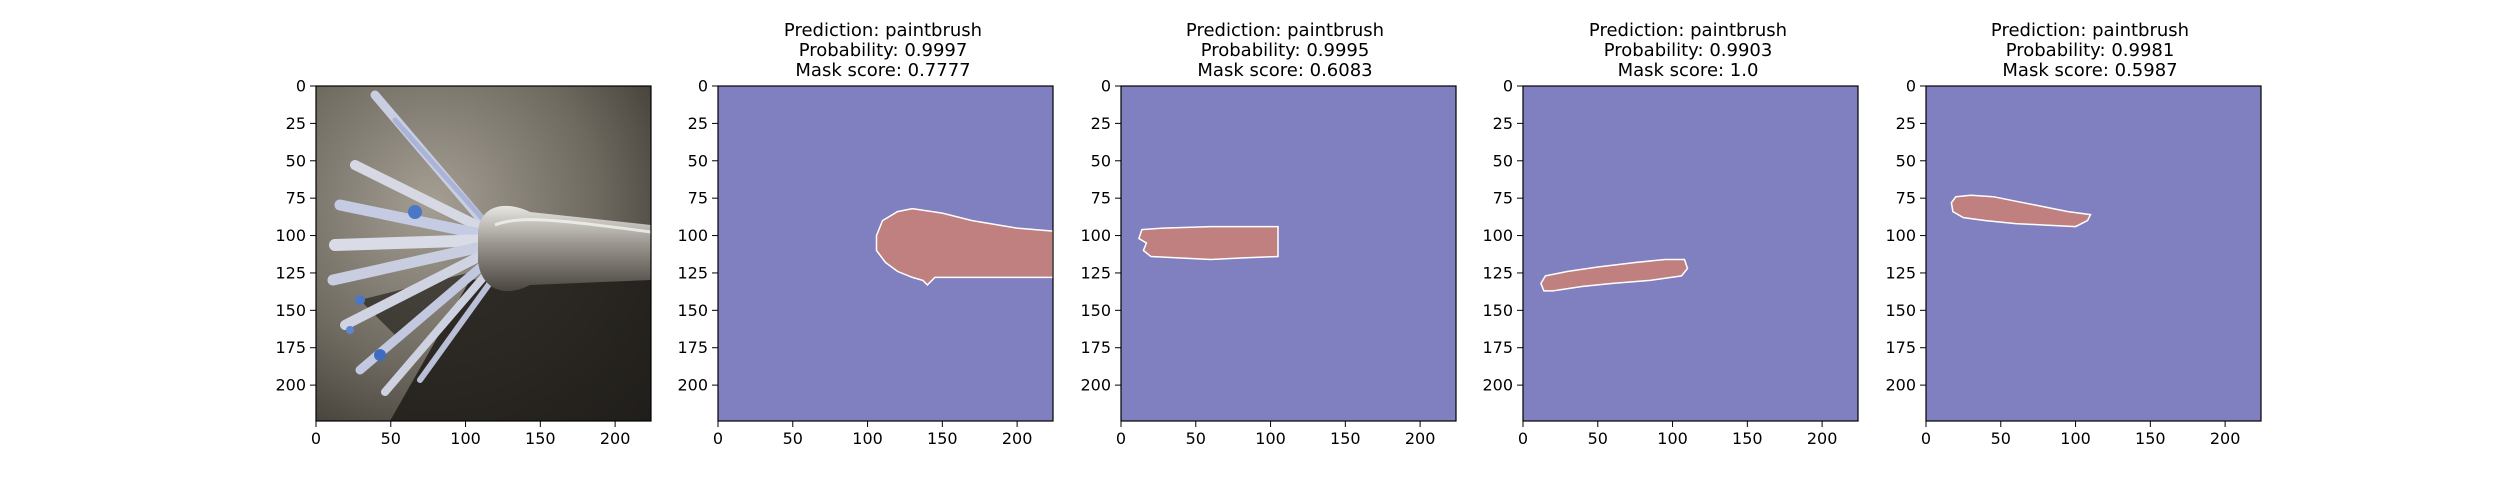  What do you see at coordinates (882, 70) in the screenshot?
I see `panel-2-title-line-3: Mask score: 0.7777` at bounding box center [882, 70].